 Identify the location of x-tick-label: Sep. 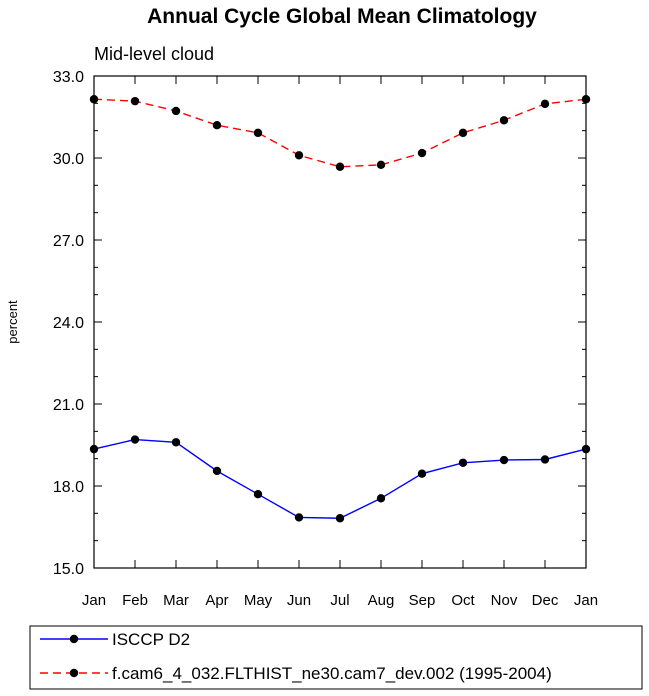
(422, 600).